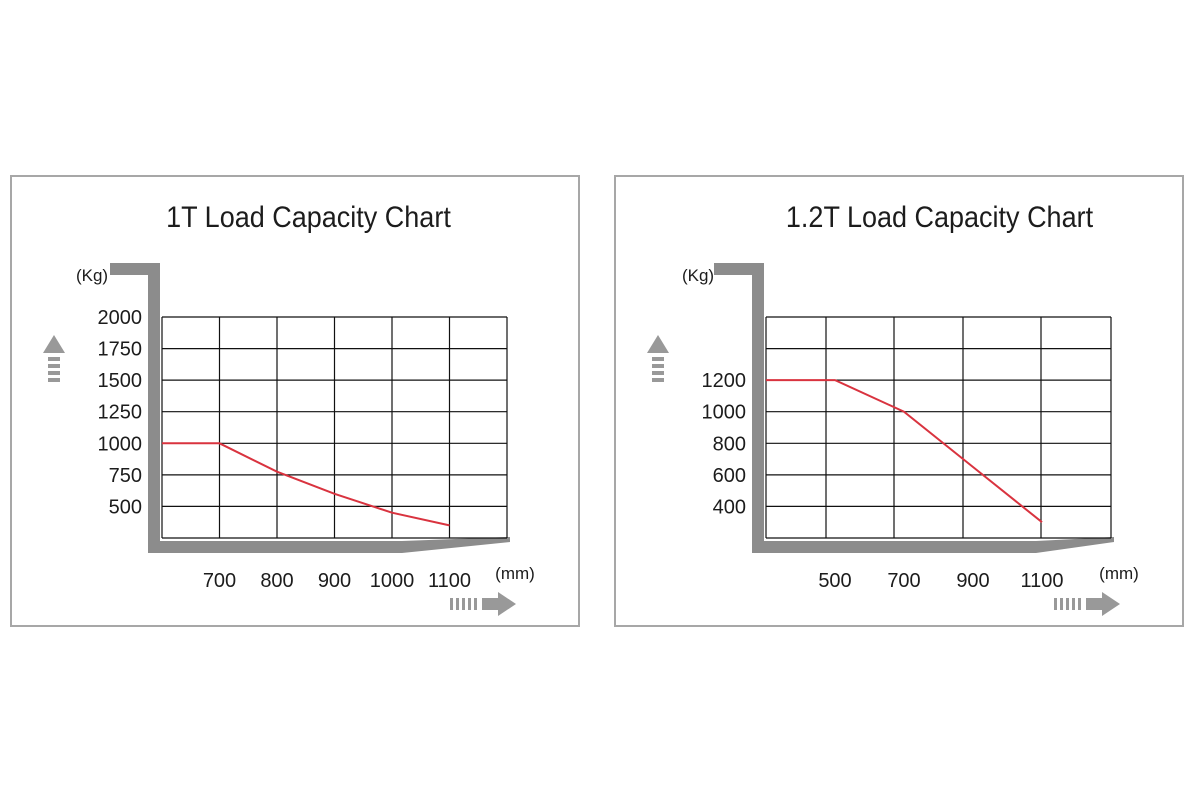  Describe the element at coordinates (308, 217) in the screenshot. I see `chart-title: 1T Load Capacity Chart` at that location.